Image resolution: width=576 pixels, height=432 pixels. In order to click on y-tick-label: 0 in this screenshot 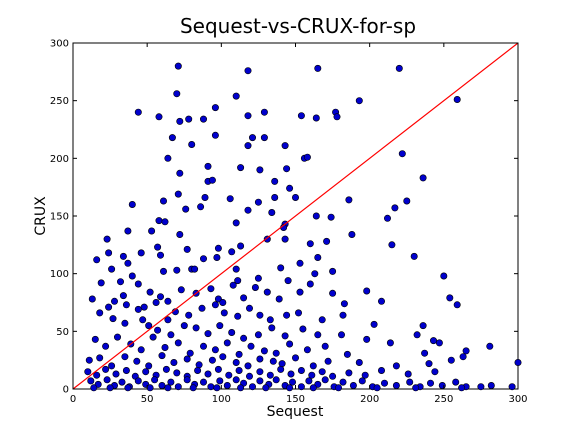, I will do `click(66, 390)`.